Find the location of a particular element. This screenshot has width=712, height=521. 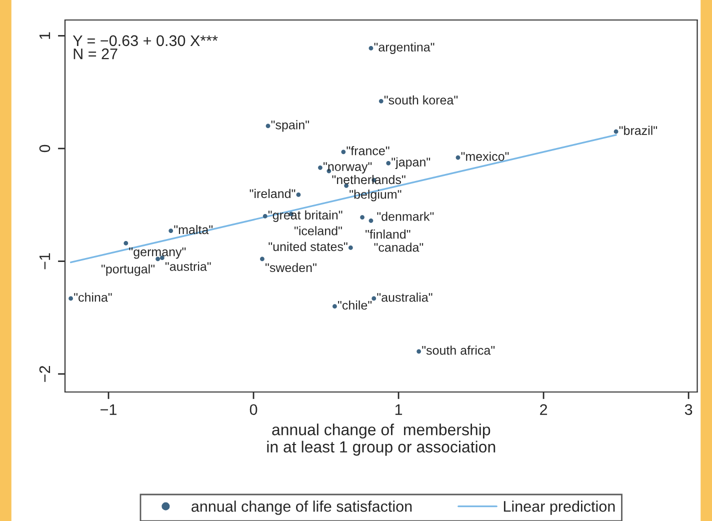

x-tick-label: 0 is located at coordinates (254, 410).